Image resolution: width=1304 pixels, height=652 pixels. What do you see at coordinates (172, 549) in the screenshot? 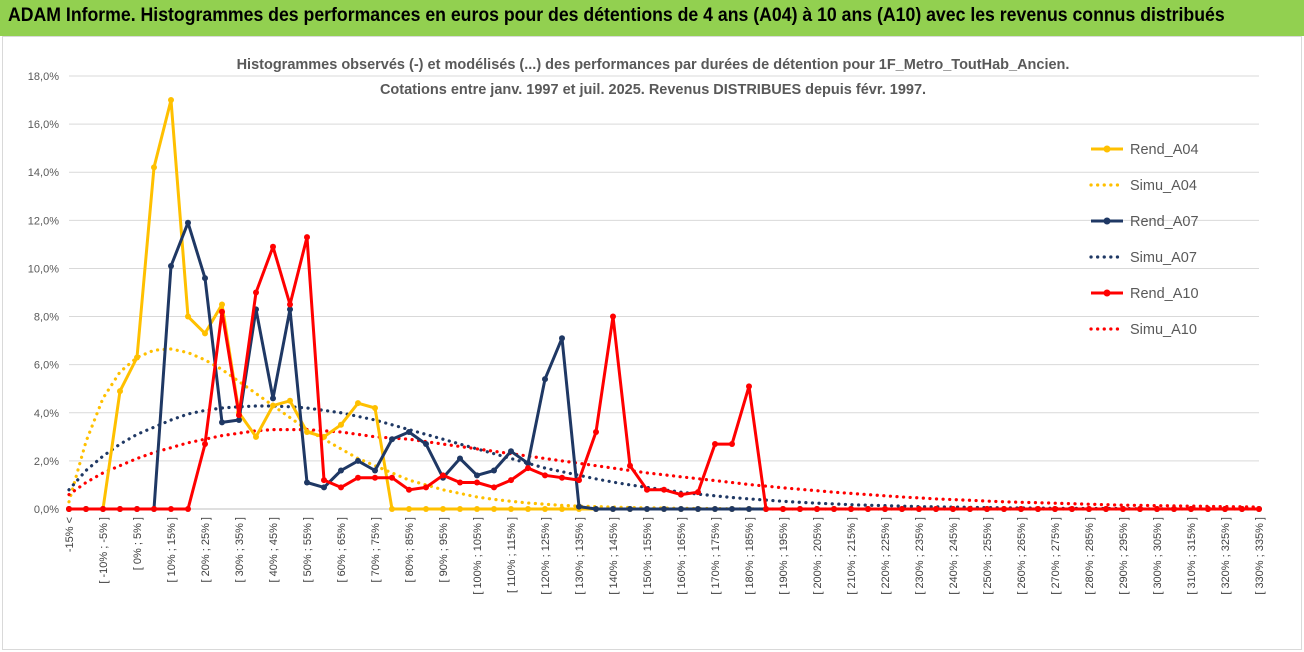
I see `x-tick-label: [ 10% ; 15% ]` at bounding box center [172, 549].